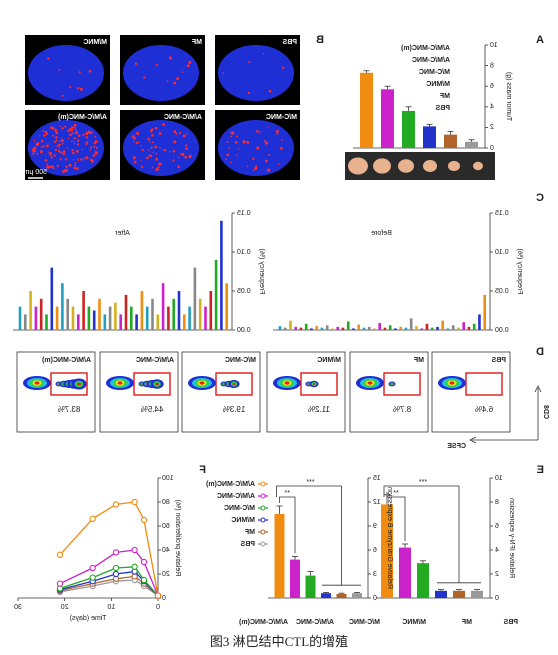  What do you see at coordinates (121, 233) in the screenshot?
I see `chart-title: After` at bounding box center [121, 233].